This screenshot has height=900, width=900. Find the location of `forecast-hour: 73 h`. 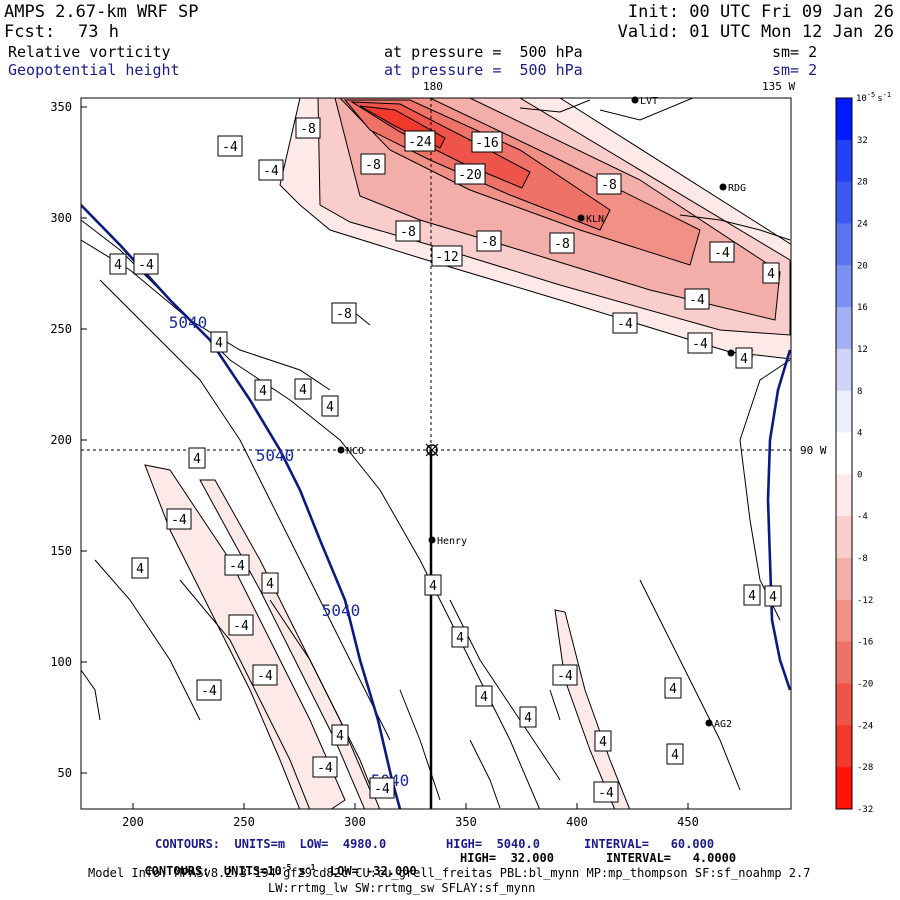

forecast-hour: 73 h is located at coordinates (98, 32).